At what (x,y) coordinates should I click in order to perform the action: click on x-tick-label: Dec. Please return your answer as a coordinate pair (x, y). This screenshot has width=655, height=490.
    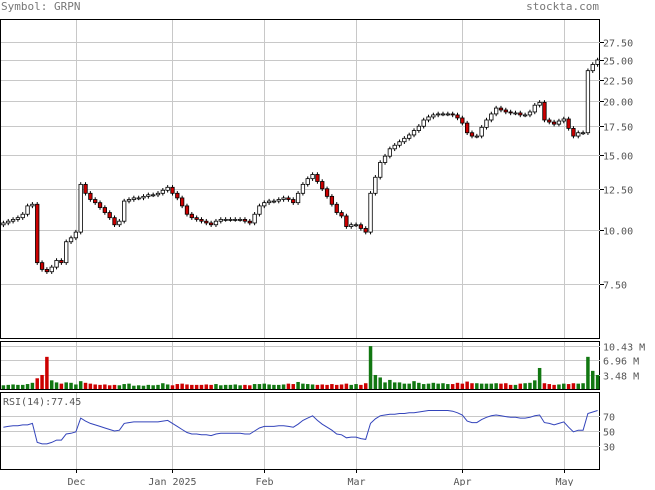
    Looking at the image, I should click on (76, 481).